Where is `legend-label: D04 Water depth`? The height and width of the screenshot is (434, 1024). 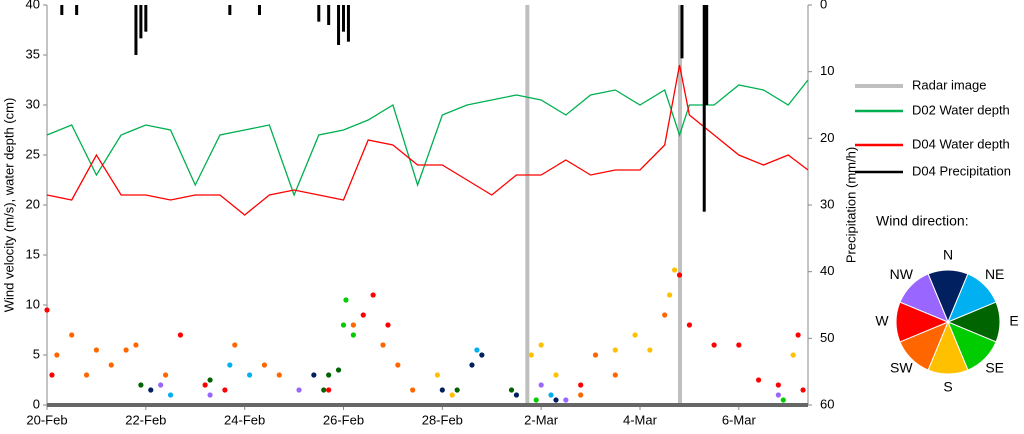 legend-label: D04 Water depth is located at coordinates (961, 143).